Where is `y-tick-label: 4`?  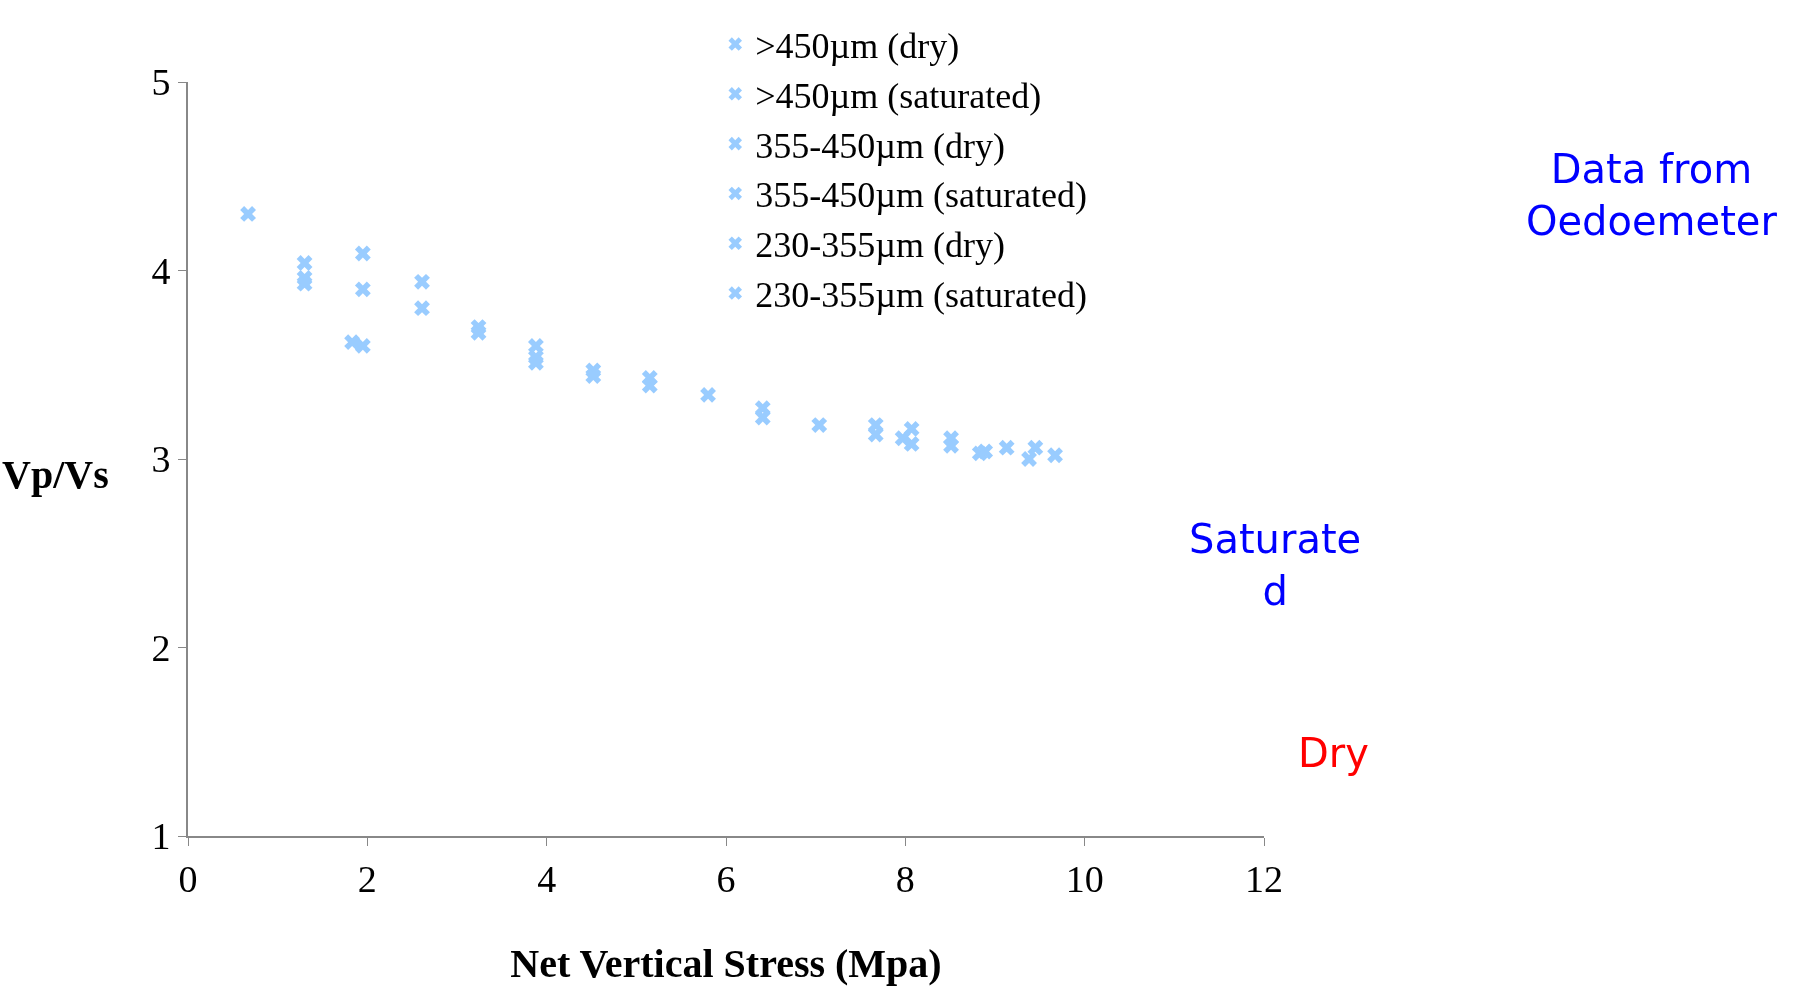
y-tick-label: 4 is located at coordinates (161, 270).